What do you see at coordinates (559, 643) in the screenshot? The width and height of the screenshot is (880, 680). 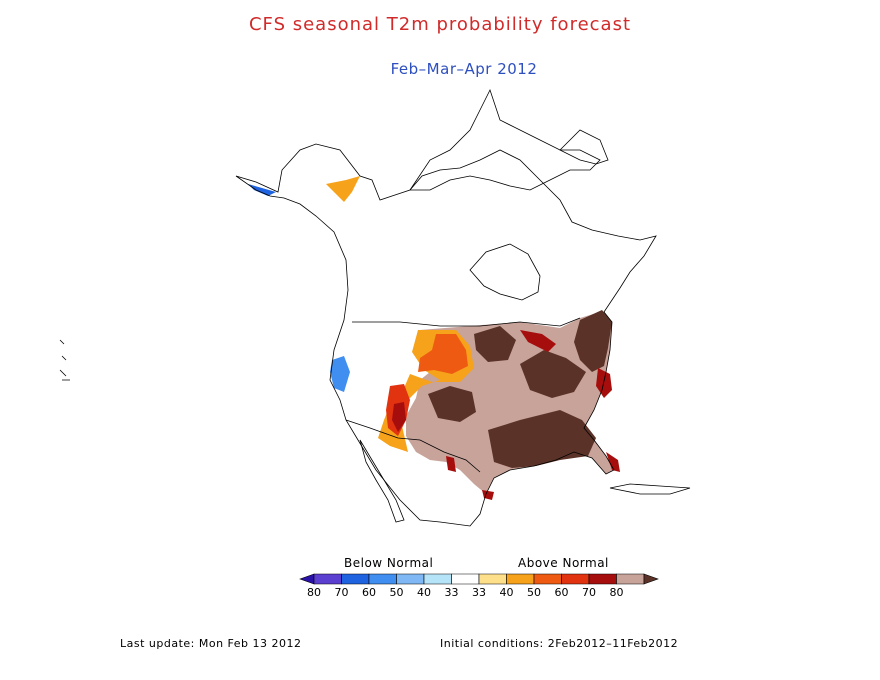 I see `initial-conditions: Initial conditions: 2Feb2012–11Feb2012` at bounding box center [559, 643].